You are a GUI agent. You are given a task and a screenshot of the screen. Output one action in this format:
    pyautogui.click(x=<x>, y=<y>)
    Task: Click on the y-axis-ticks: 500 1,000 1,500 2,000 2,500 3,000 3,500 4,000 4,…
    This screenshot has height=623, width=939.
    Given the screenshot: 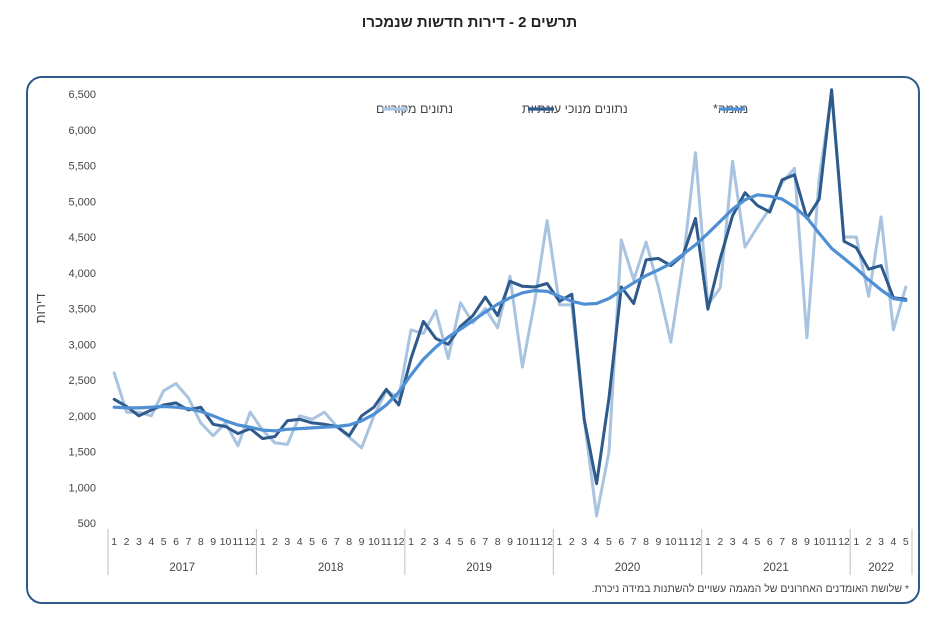 What is the action you would take?
    pyautogui.click(x=82, y=309)
    